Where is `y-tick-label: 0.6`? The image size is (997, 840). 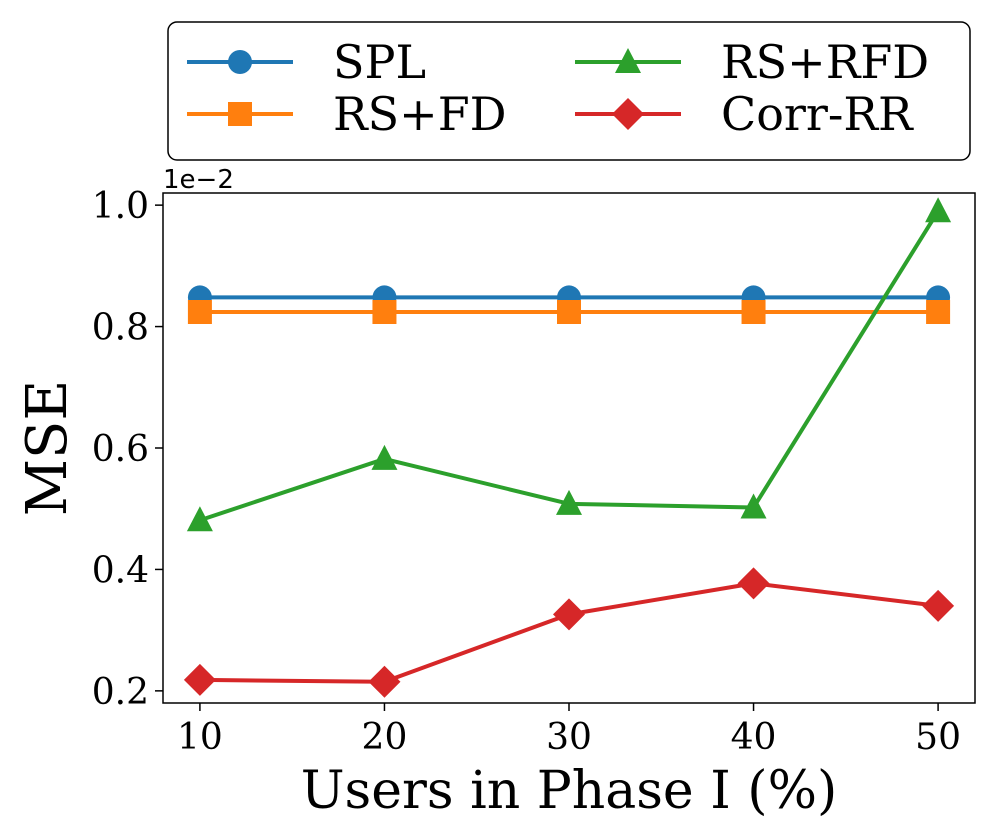 y-tick-label: 0.6 is located at coordinates (120, 449).